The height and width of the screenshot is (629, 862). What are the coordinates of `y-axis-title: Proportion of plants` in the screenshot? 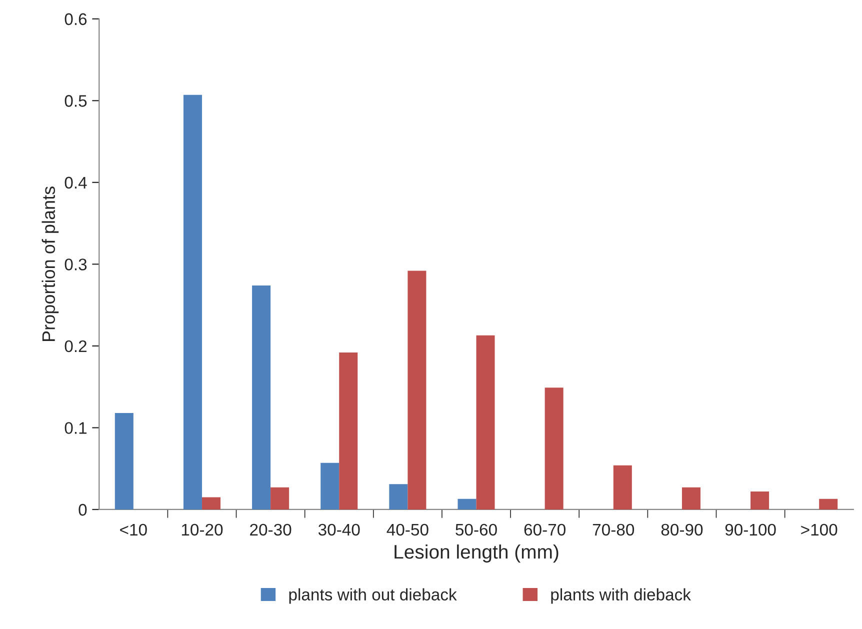 It's located at (50, 263).